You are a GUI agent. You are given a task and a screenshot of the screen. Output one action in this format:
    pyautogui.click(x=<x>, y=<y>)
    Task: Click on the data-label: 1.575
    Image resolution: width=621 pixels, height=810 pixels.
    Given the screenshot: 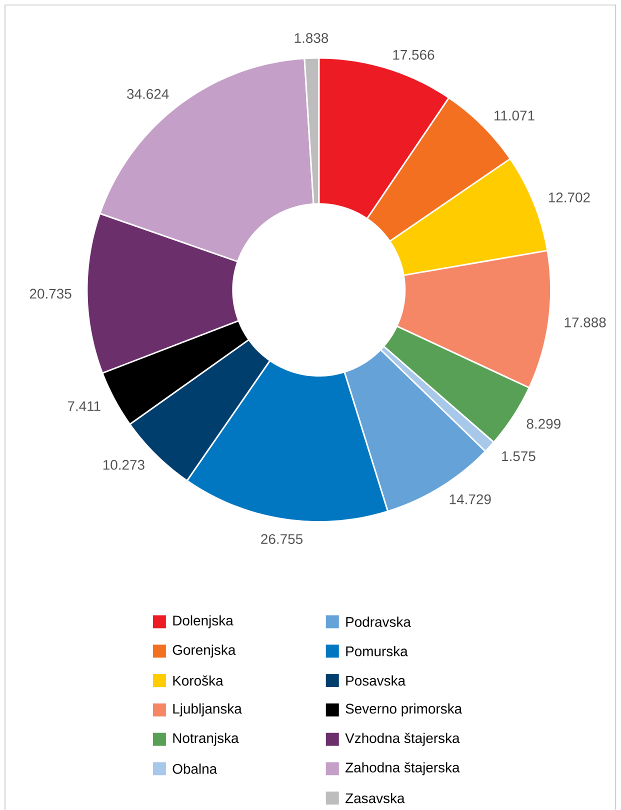 What is the action you would take?
    pyautogui.click(x=519, y=456)
    